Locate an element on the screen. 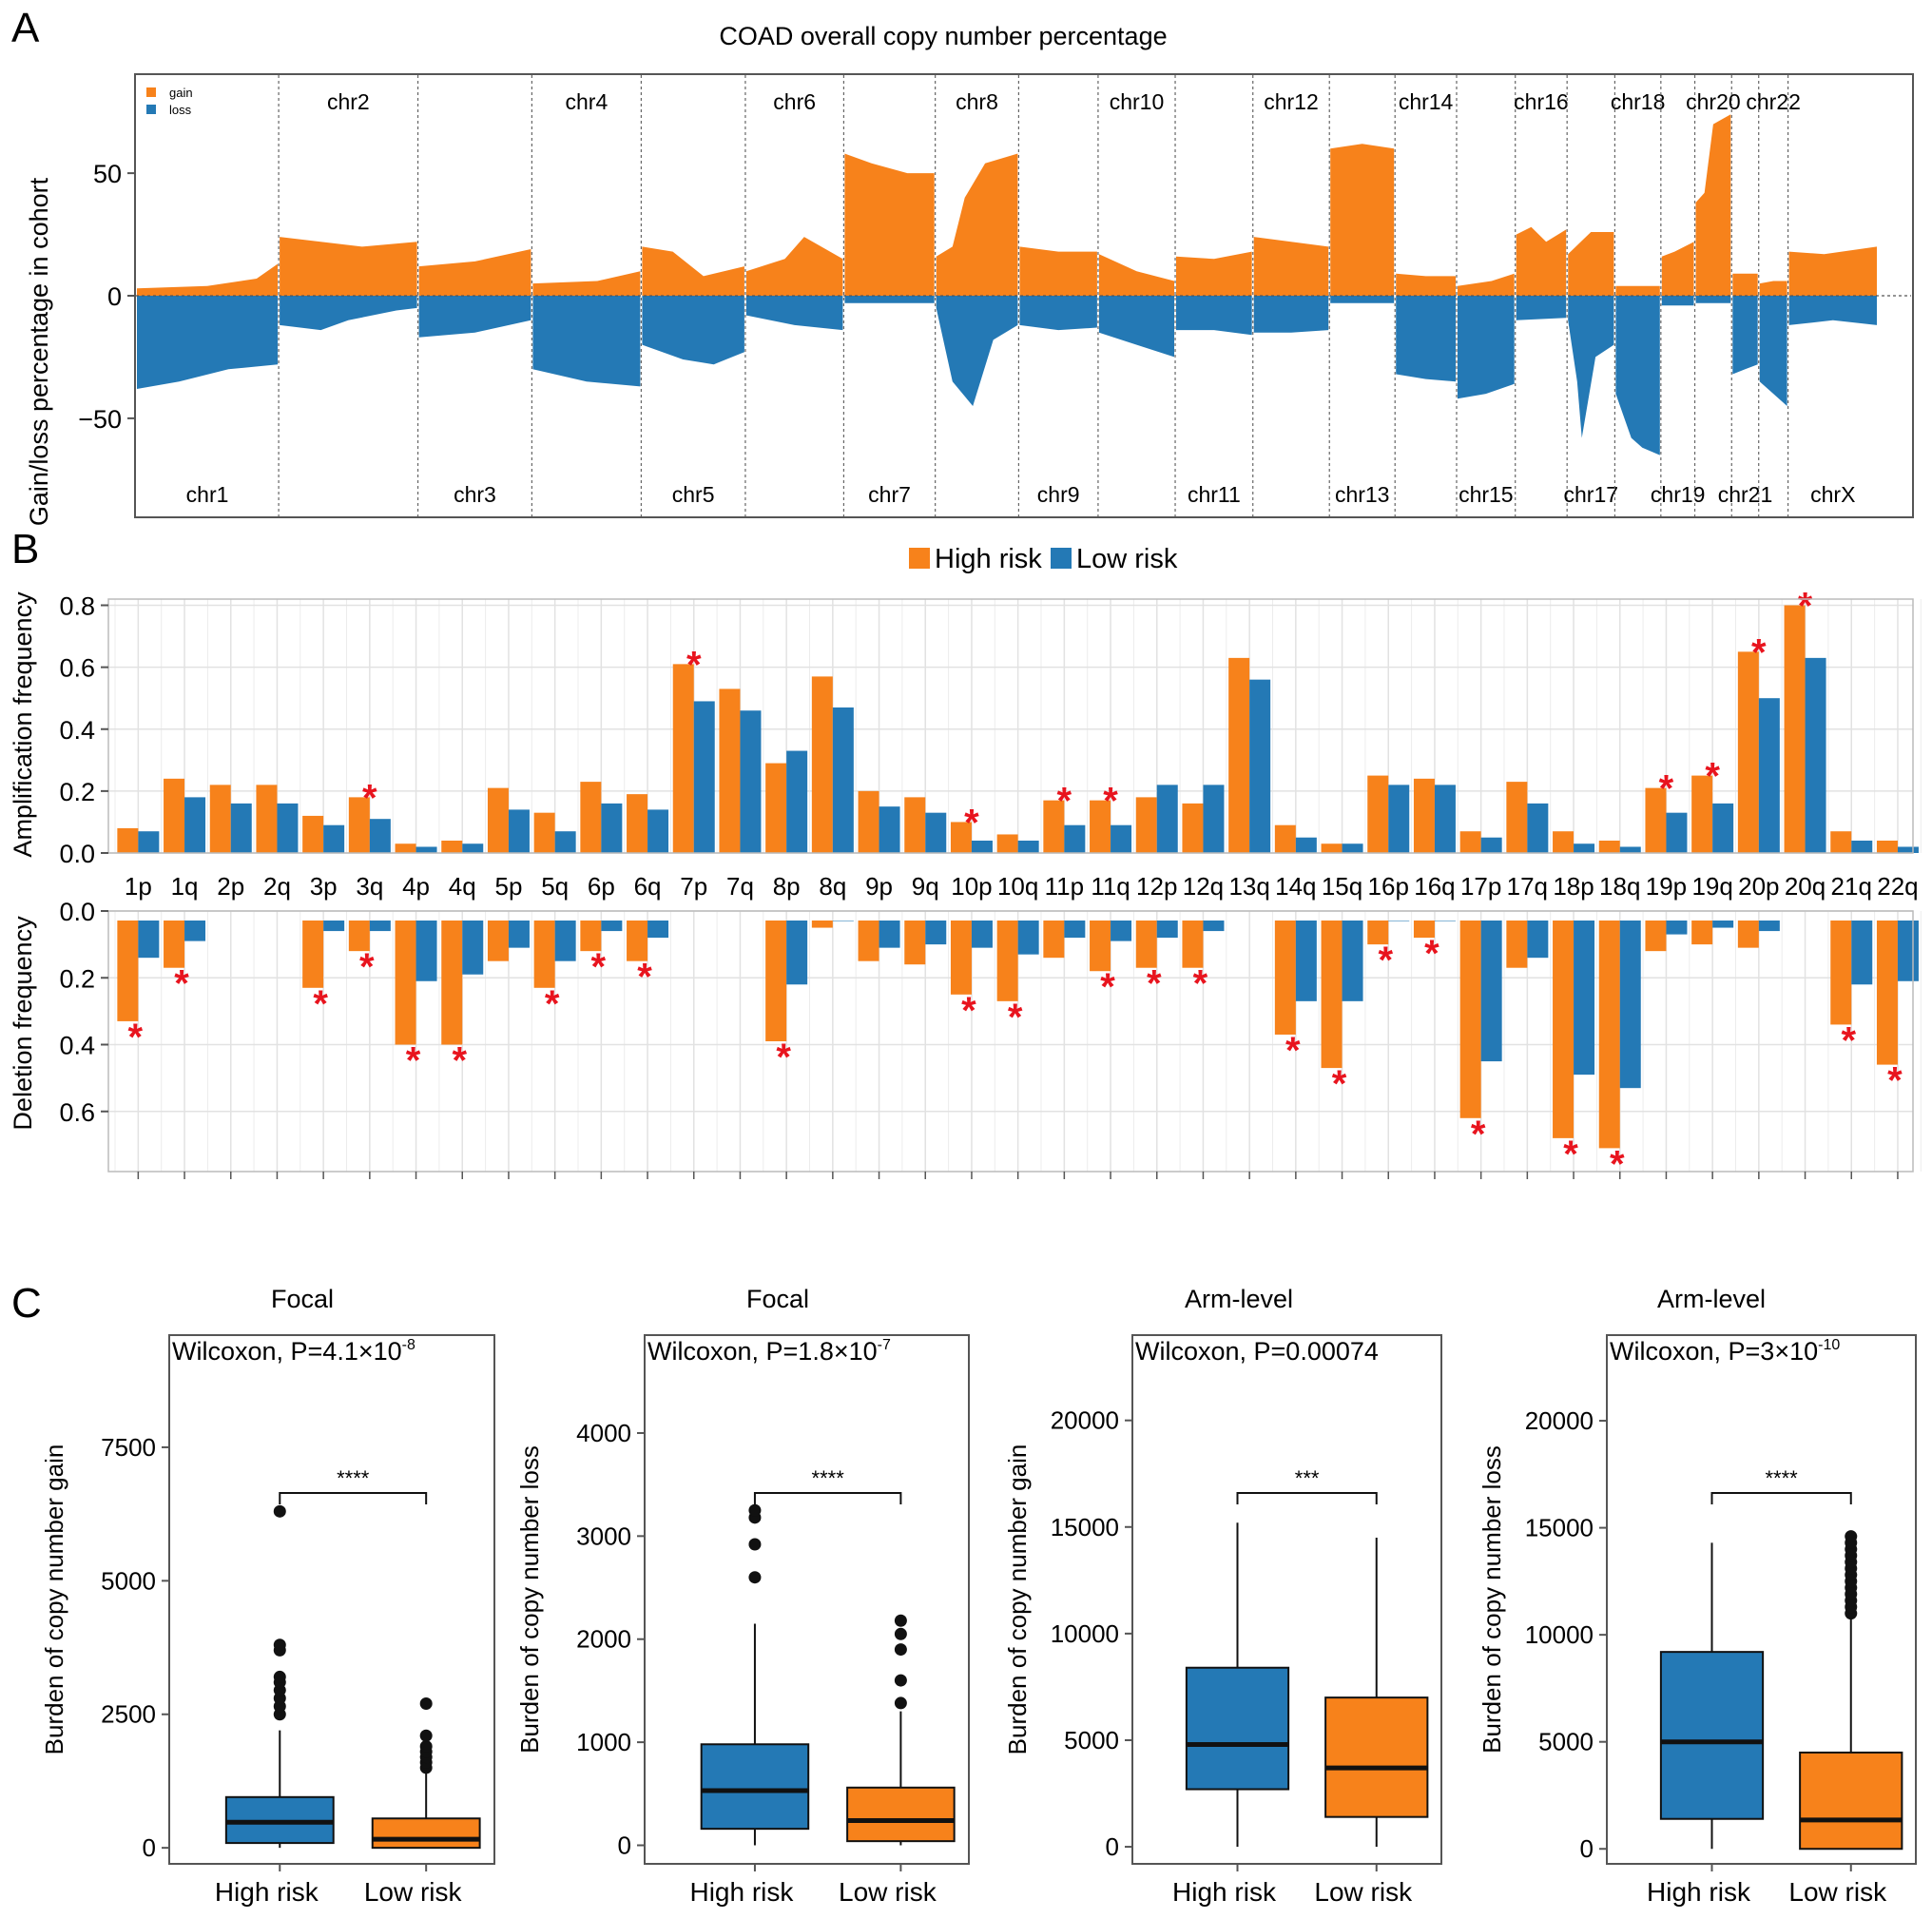  amp-significance-star-20q: * is located at coordinates (1805, 607).